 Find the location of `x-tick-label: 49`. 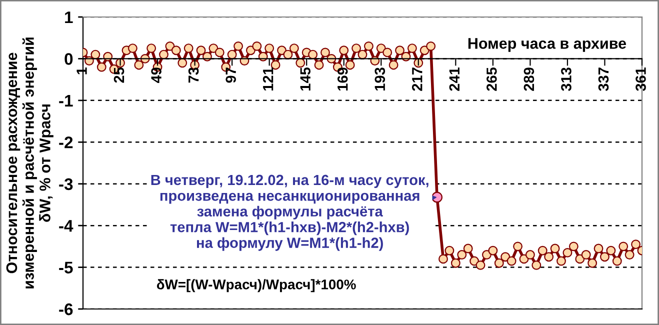

x-tick-label: 49 is located at coordinates (156, 76).